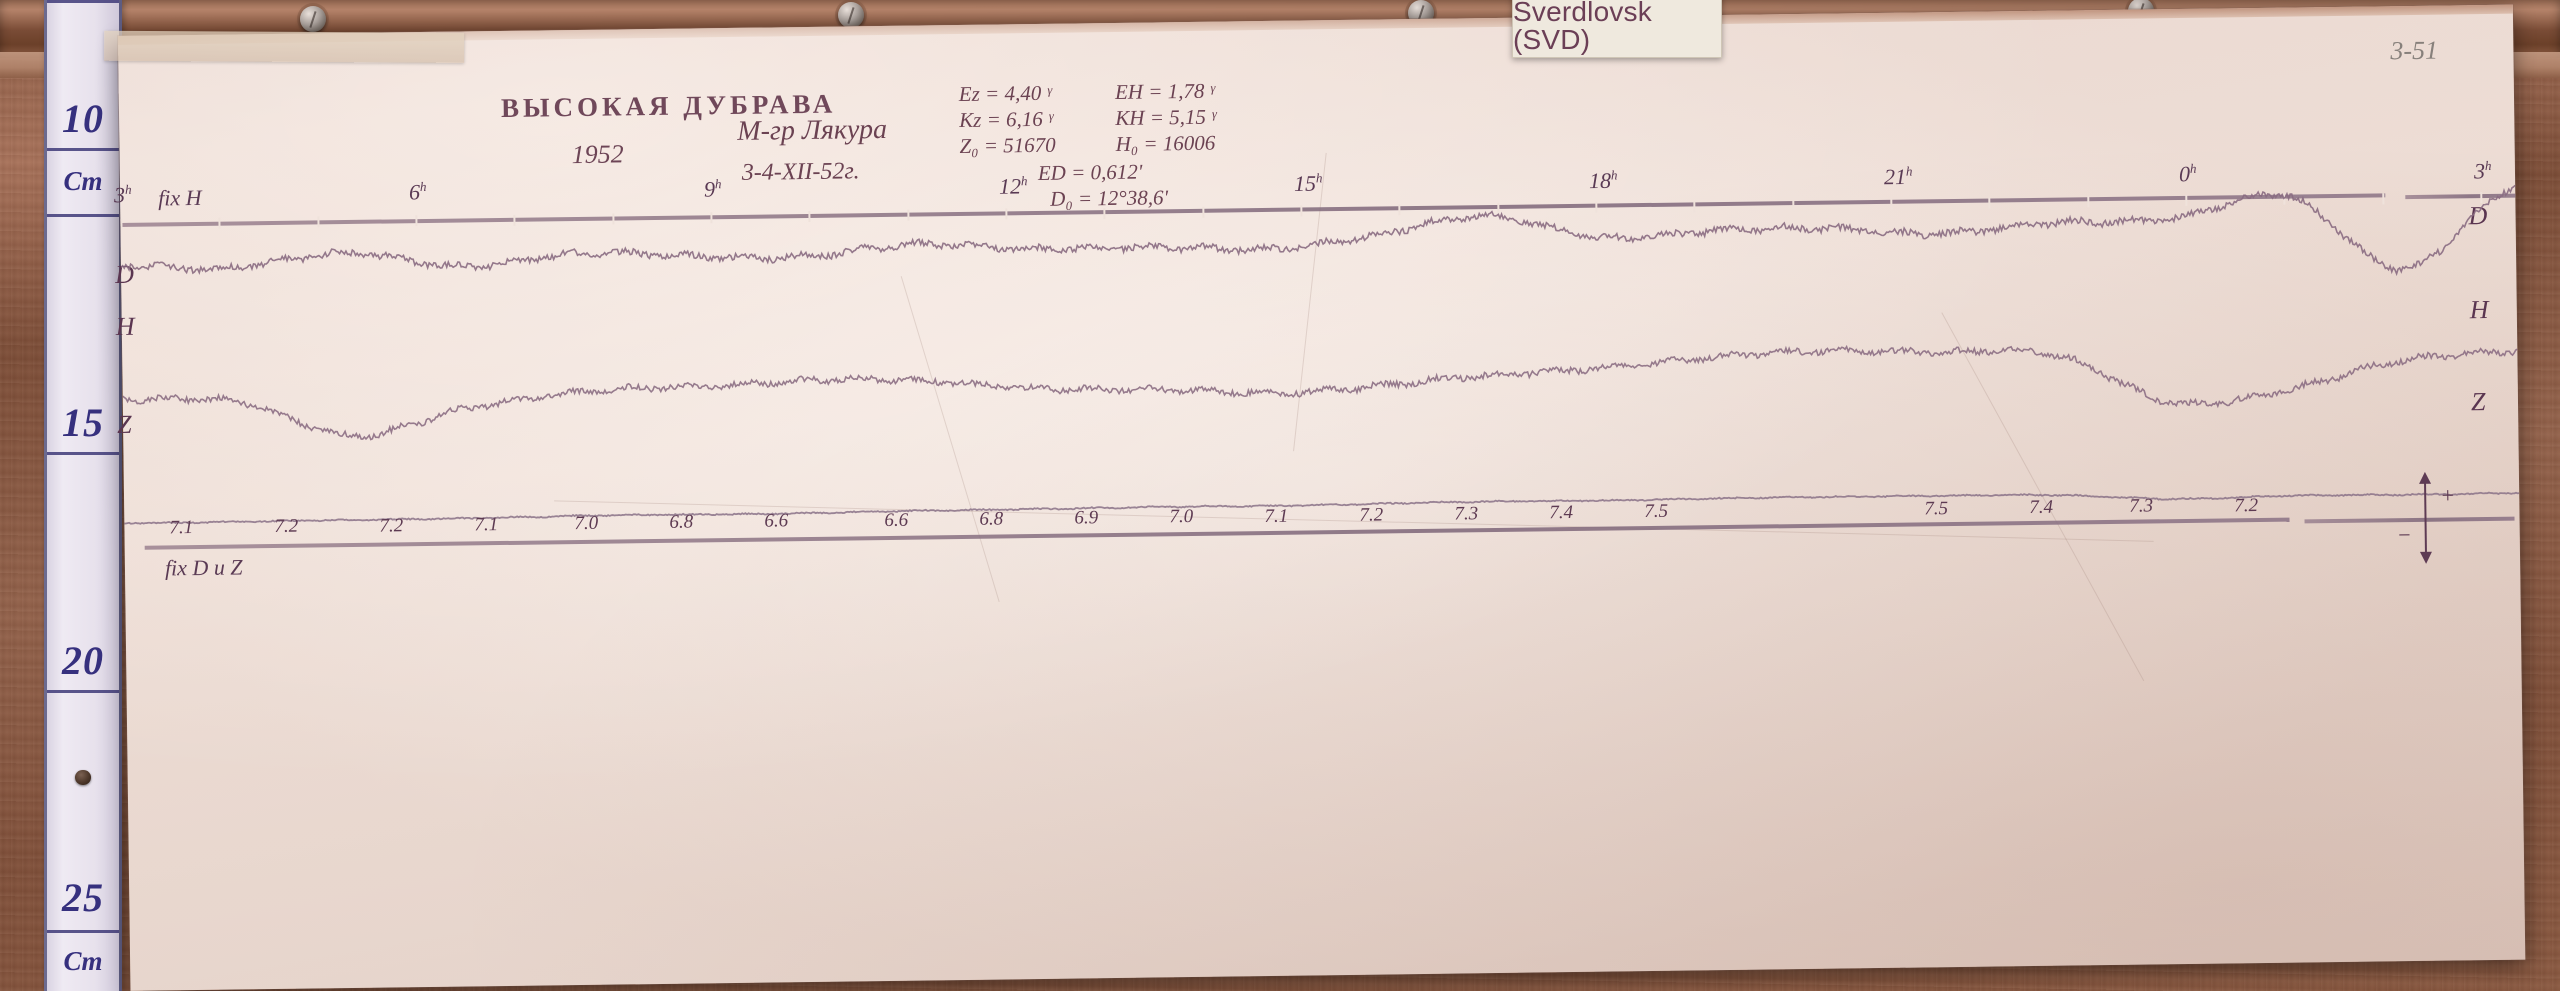 The height and width of the screenshot is (991, 2560). I want to click on polarity-minus-sign: −, so click(2404, 535).